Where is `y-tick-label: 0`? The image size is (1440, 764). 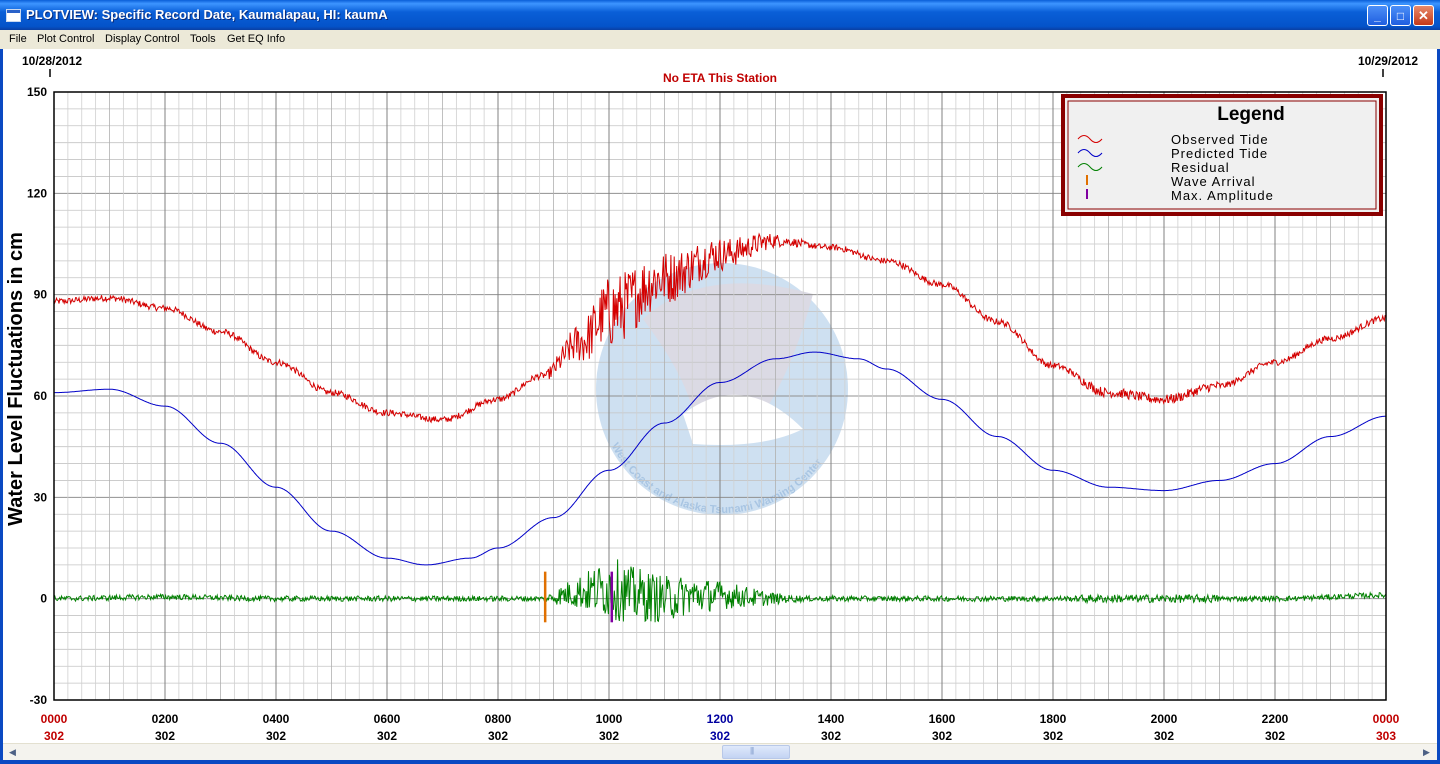
y-tick-label: 0 is located at coordinates (43, 599).